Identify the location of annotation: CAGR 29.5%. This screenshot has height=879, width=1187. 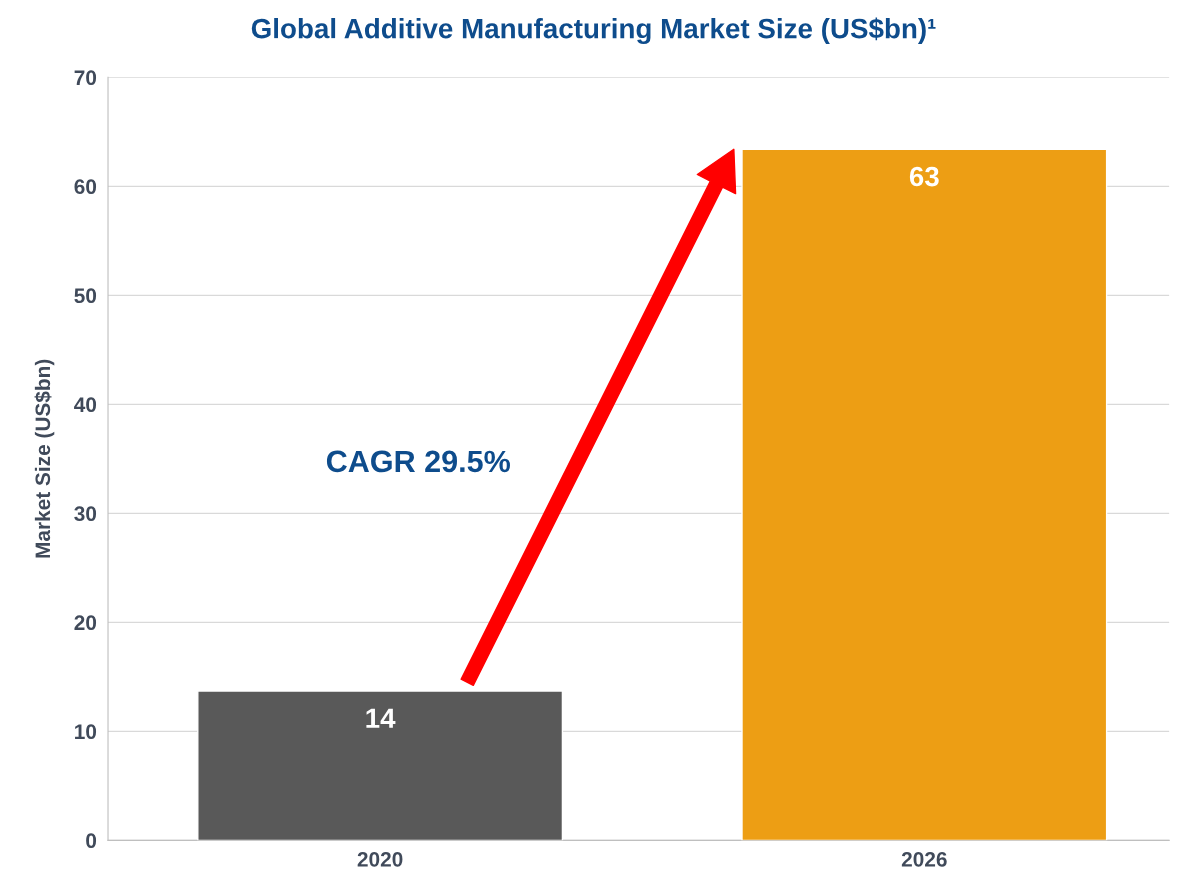
(418, 461).